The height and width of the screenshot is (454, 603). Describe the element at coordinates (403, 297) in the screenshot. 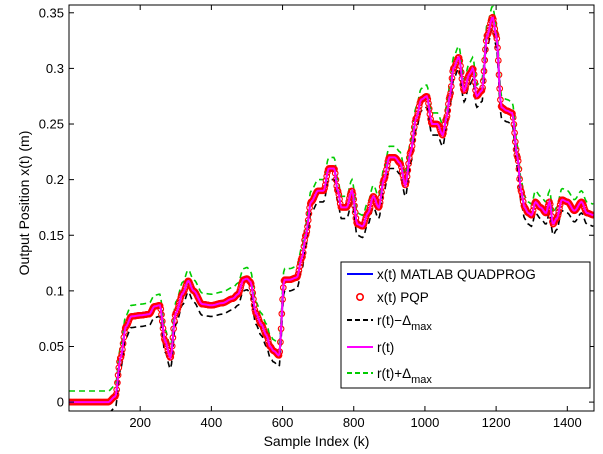

I see `legend-label-1: x(t) PQP` at that location.